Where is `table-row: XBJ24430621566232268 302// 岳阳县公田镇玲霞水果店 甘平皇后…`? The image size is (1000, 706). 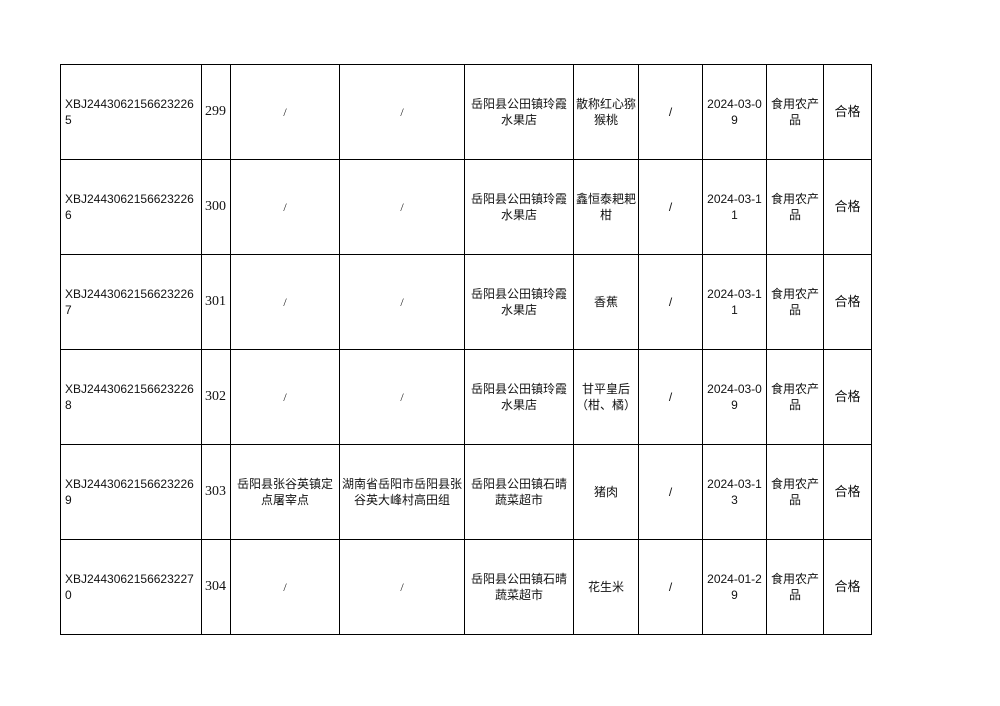 table-row: XBJ24430621566232268 302// 岳阳县公田镇玲霞水果店 甘平皇后… is located at coordinates (466, 397).